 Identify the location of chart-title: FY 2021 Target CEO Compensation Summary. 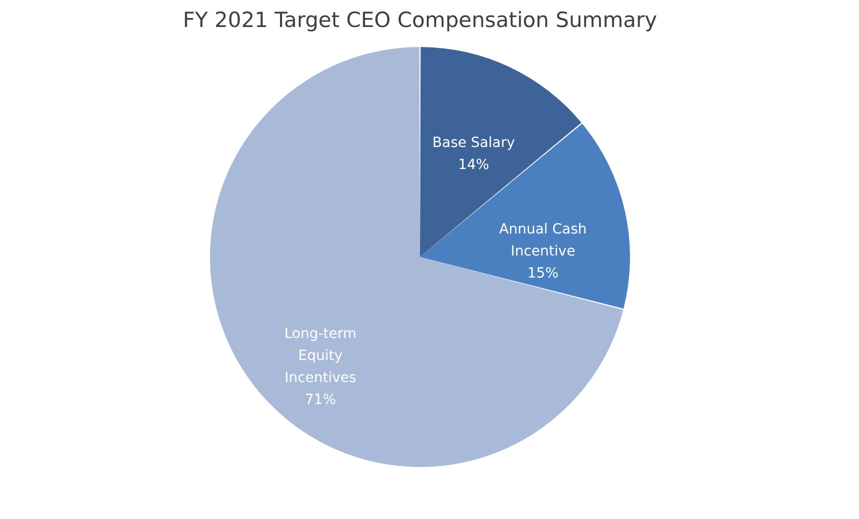
(420, 20).